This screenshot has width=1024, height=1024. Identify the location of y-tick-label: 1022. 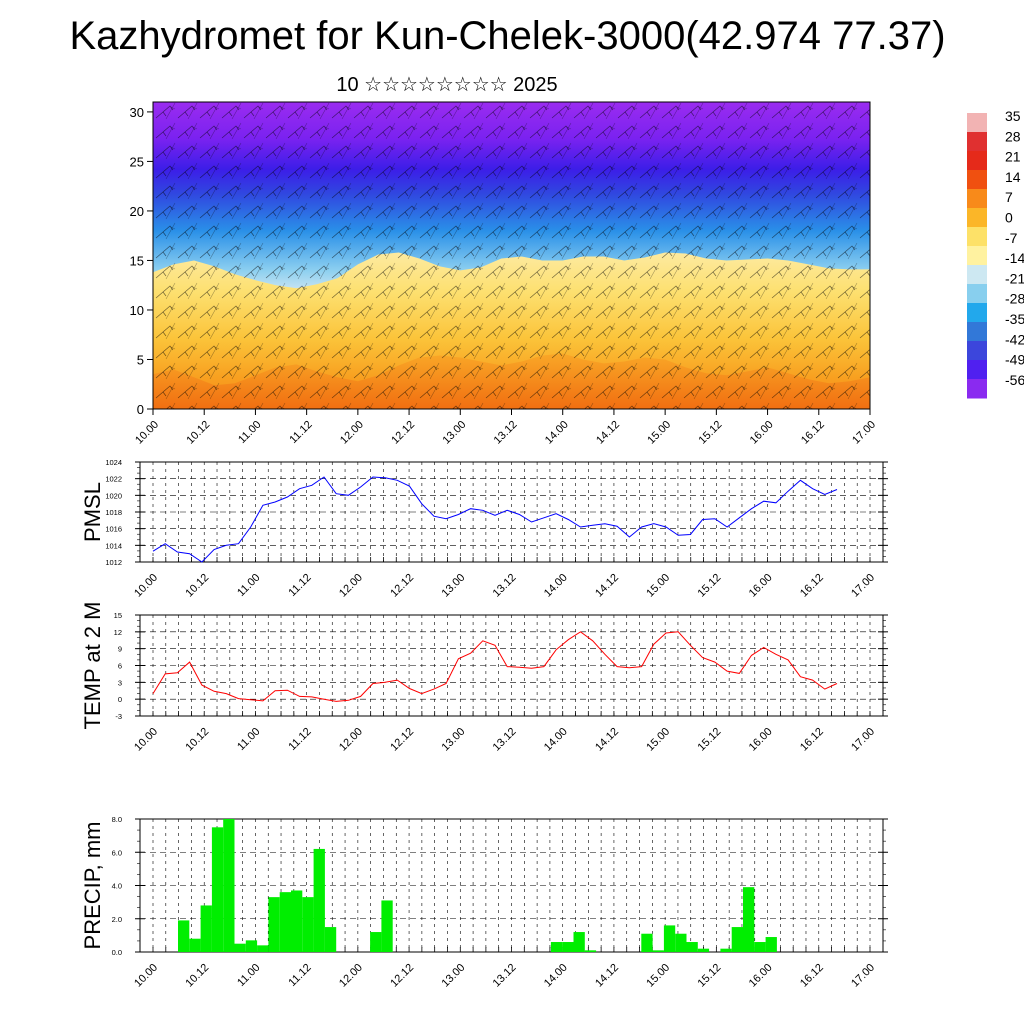
(113, 479).